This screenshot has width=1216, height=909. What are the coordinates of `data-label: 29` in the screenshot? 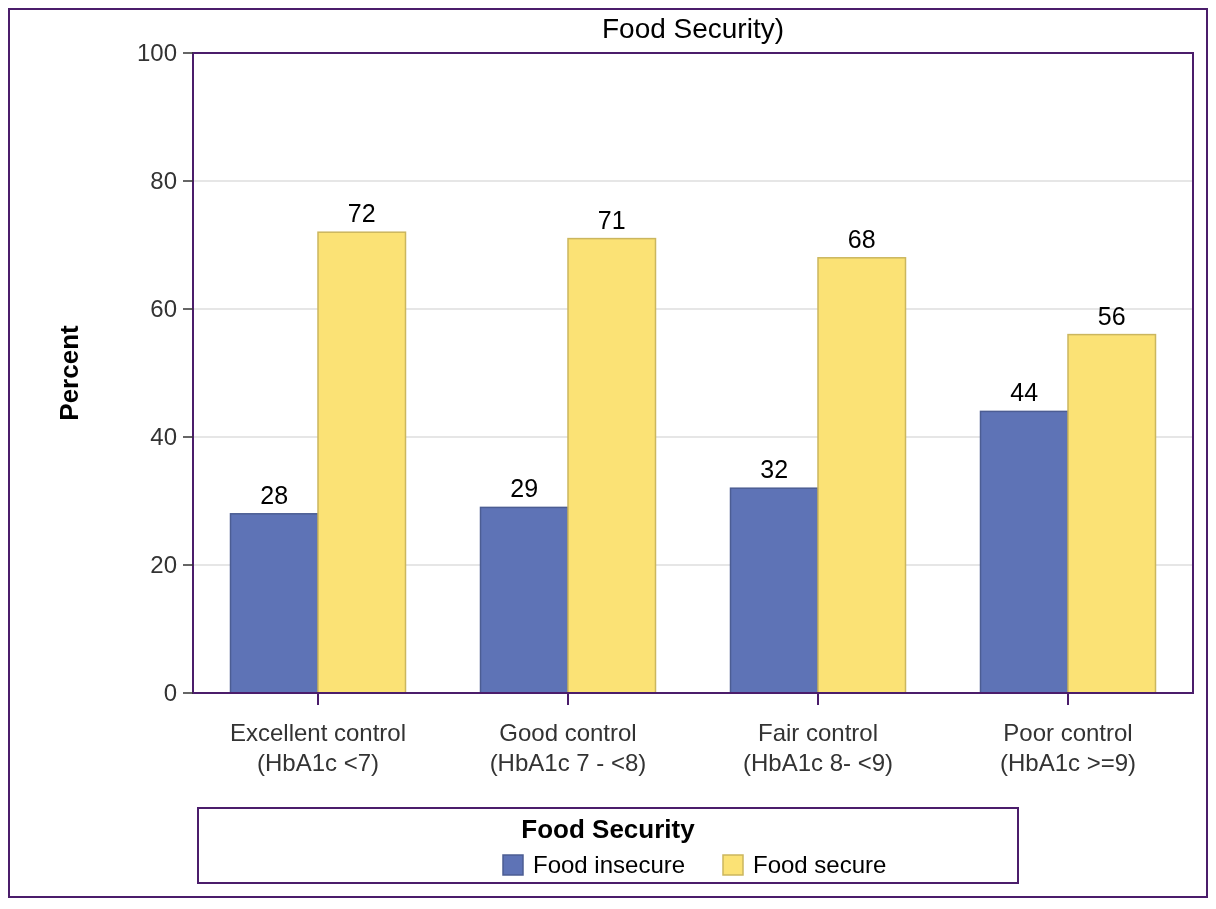 It's located at (524, 488).